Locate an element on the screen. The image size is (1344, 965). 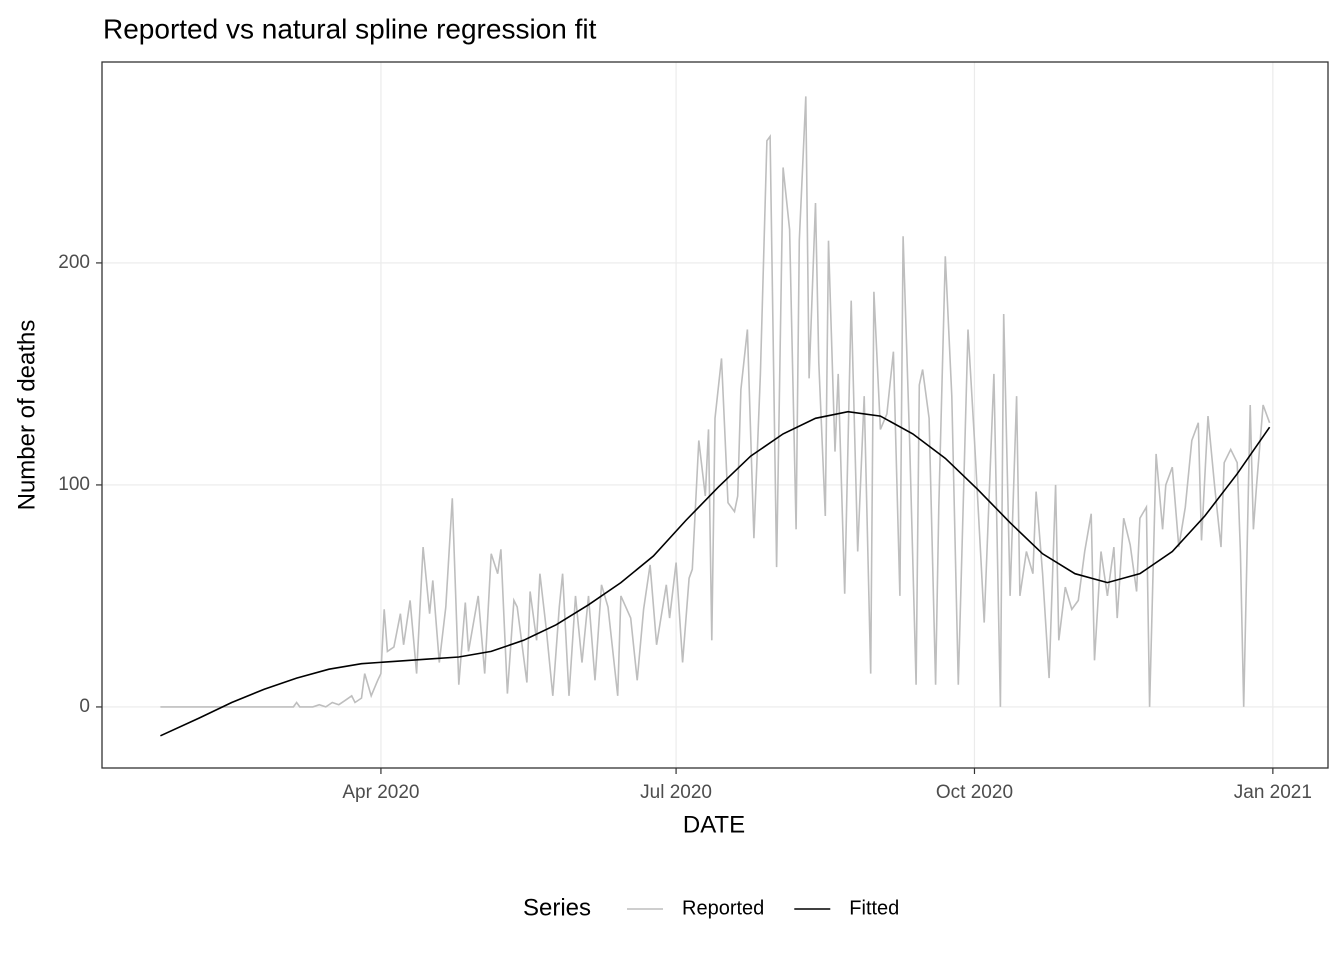
x-tick-label: Jan 2021 is located at coordinates (1273, 792).